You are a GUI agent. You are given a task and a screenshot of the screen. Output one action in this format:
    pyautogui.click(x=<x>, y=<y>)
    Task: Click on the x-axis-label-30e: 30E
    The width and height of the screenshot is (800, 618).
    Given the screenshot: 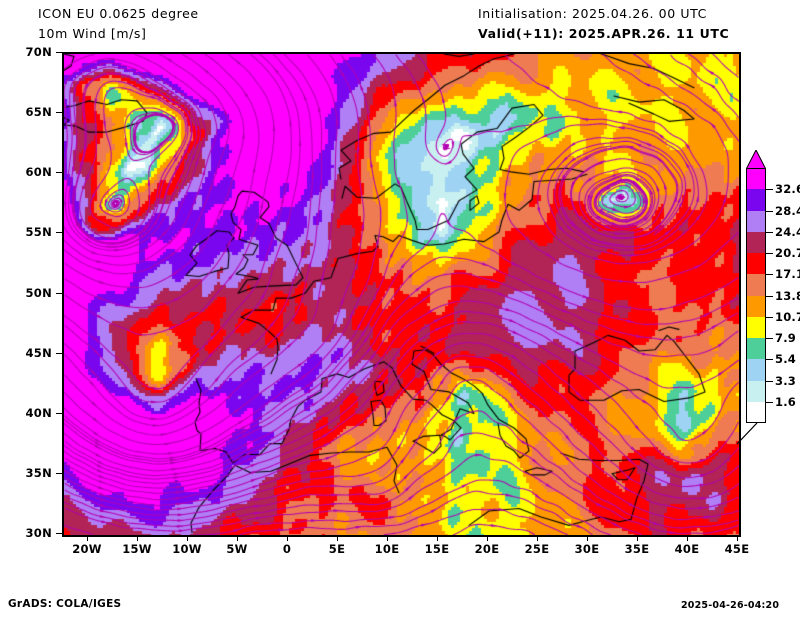 What is the action you would take?
    pyautogui.click(x=587, y=549)
    